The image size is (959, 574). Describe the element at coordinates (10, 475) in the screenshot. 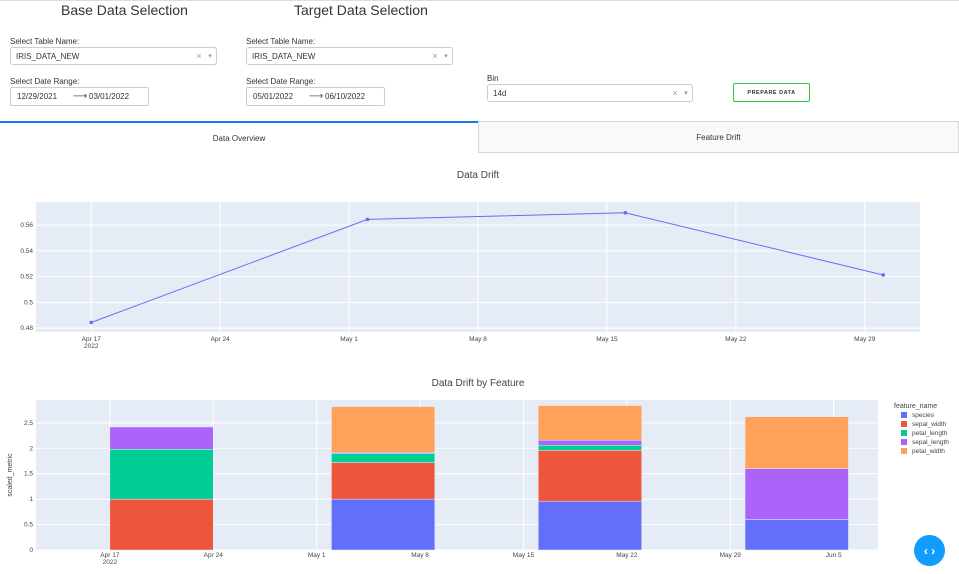

I see `y-axis-label: scaled_metric` at that location.